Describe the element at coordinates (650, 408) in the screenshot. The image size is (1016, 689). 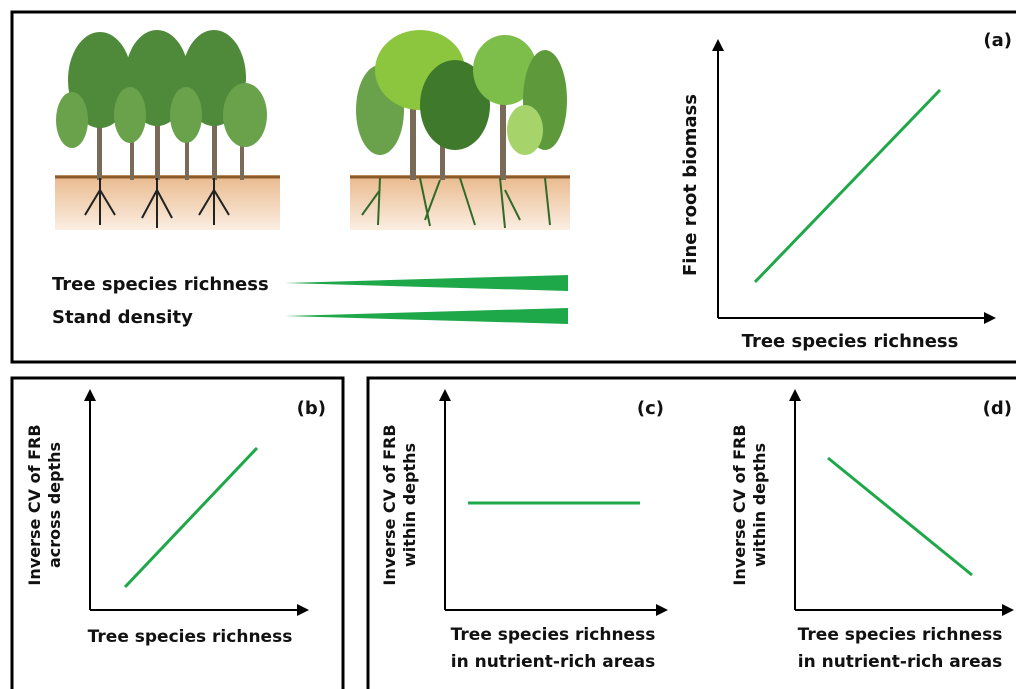
I see `panel-label: (c)` at that location.